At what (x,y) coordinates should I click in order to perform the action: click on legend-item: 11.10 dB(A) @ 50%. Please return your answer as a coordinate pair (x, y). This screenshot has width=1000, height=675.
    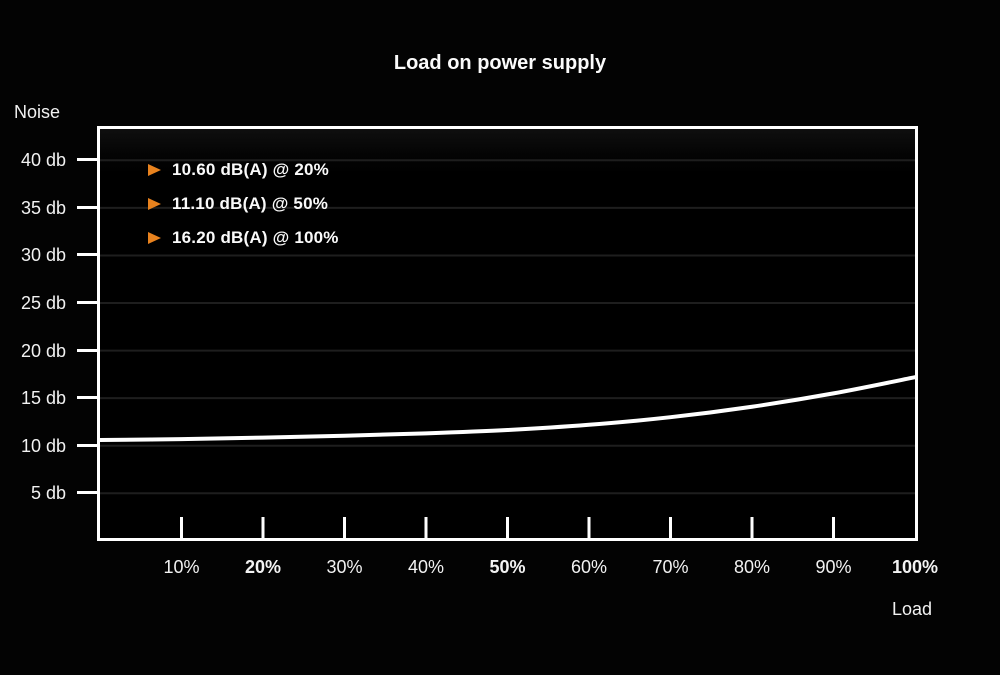
    Looking at the image, I should click on (243, 204).